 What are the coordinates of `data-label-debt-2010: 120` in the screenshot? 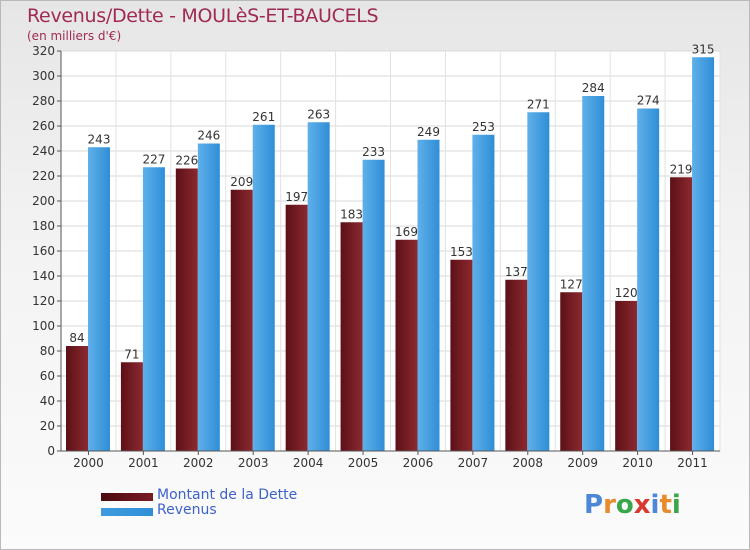 It's located at (626, 293).